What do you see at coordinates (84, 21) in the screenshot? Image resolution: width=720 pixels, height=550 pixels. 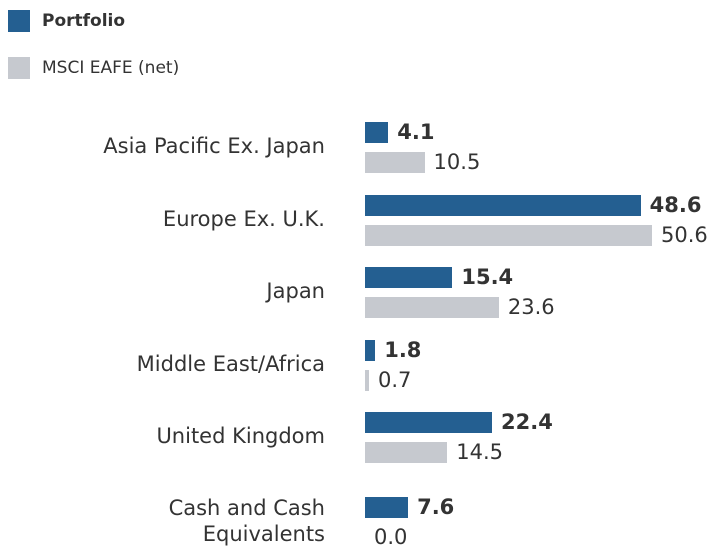 I see `legend-label: Portfolio` at bounding box center [84, 21].